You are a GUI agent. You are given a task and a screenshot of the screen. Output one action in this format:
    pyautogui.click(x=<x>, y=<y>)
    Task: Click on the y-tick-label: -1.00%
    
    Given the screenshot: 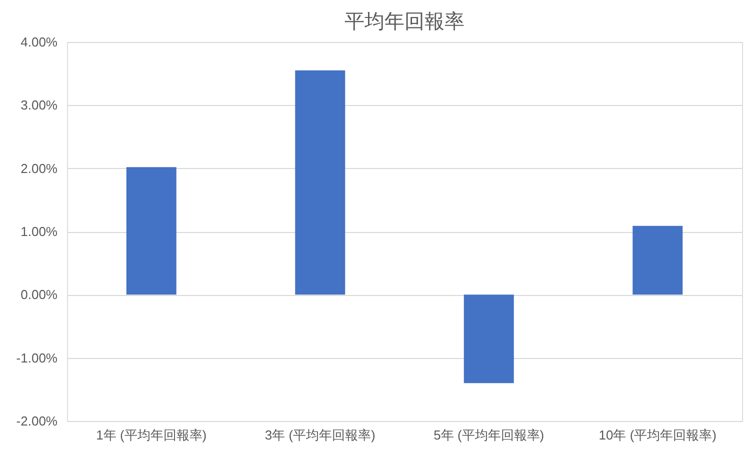 What is the action you would take?
    pyautogui.click(x=37, y=358)
    